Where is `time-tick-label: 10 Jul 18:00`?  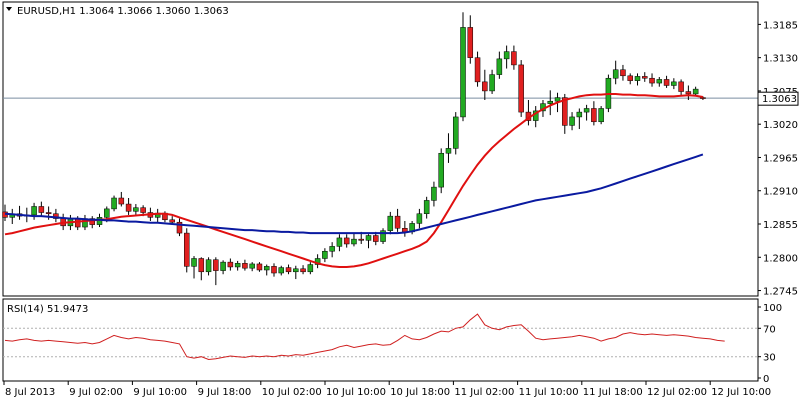
time-tick-label: 10 Jul 18:00 is located at coordinates (420, 392).